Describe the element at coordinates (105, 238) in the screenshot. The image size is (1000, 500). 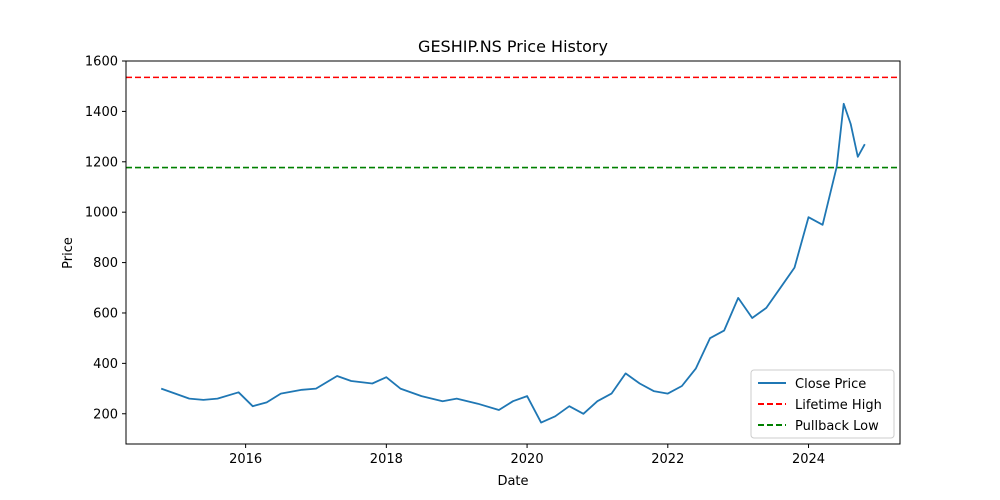
I see `y-axis-ticks: 200 400 600 800 1000 1200 1400 1600` at that location.